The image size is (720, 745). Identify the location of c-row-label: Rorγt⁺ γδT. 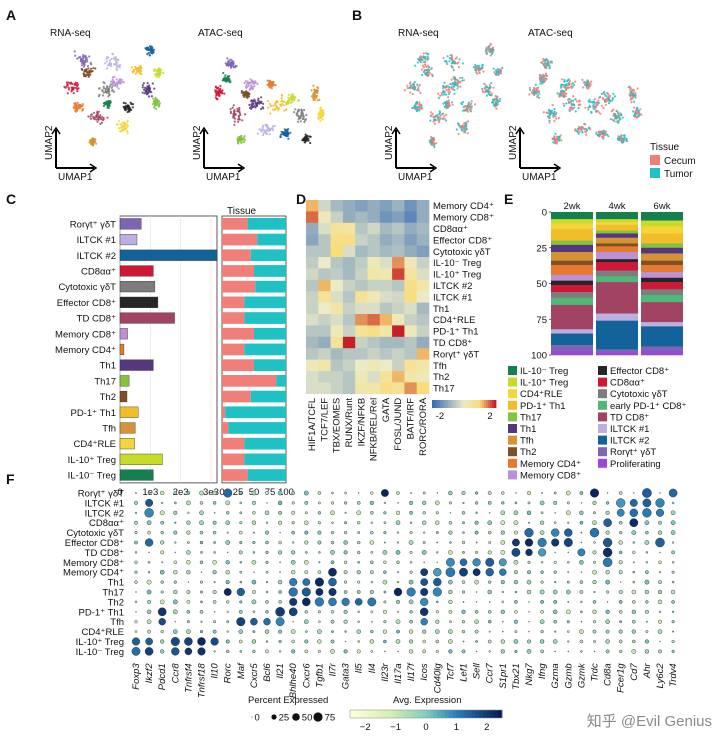
(93, 224).